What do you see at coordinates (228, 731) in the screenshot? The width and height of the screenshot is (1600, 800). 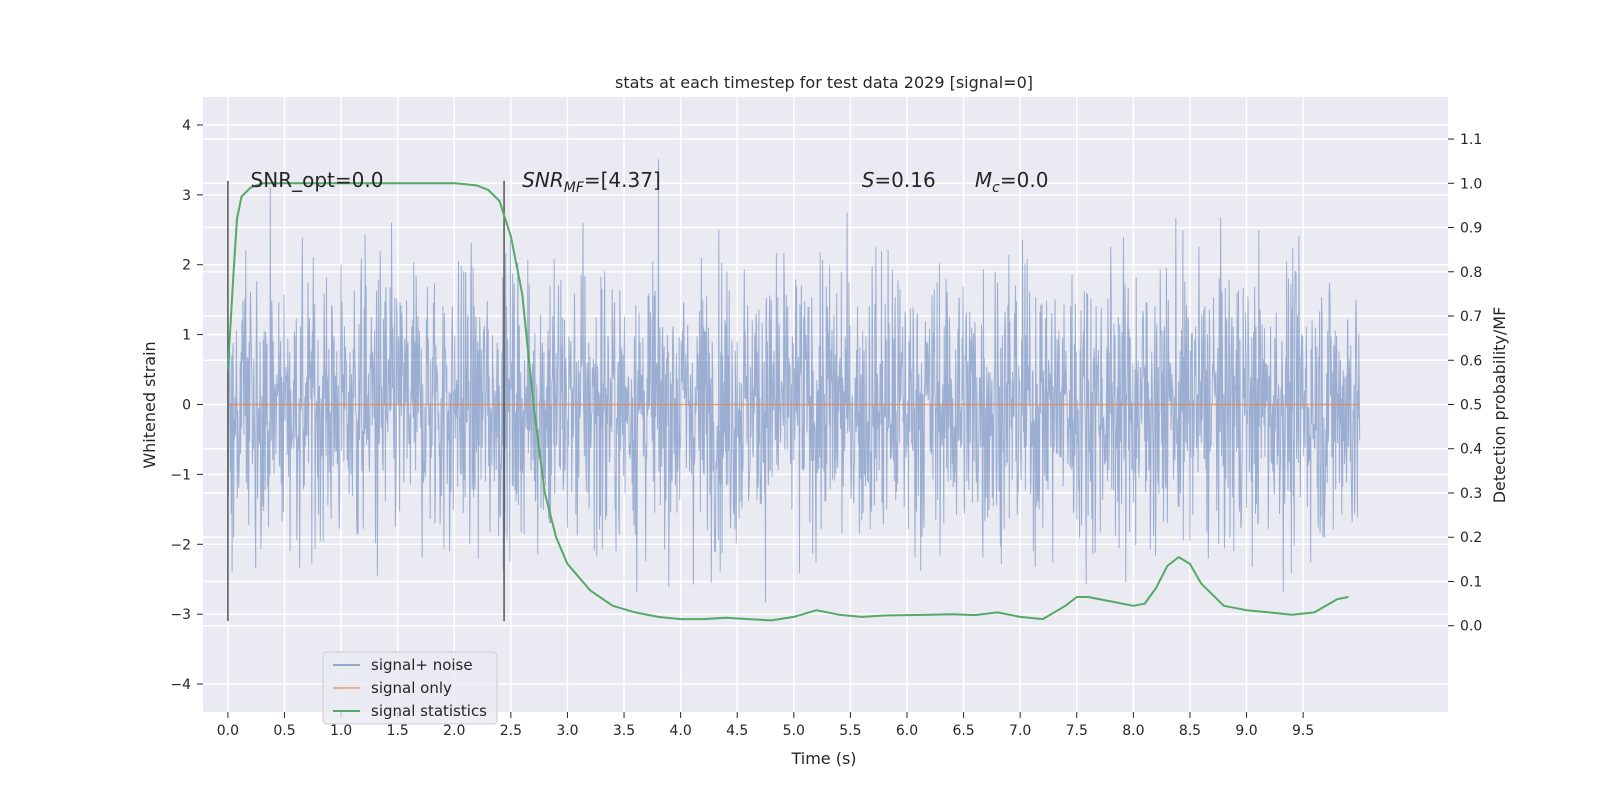 I see `x-tick-label: 0.0` at bounding box center [228, 731].